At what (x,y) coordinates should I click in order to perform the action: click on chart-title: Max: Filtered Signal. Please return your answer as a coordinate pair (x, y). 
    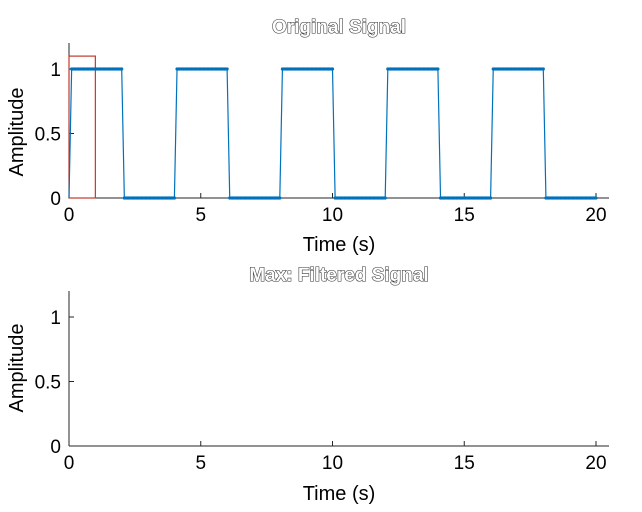
    Looking at the image, I should click on (338, 275).